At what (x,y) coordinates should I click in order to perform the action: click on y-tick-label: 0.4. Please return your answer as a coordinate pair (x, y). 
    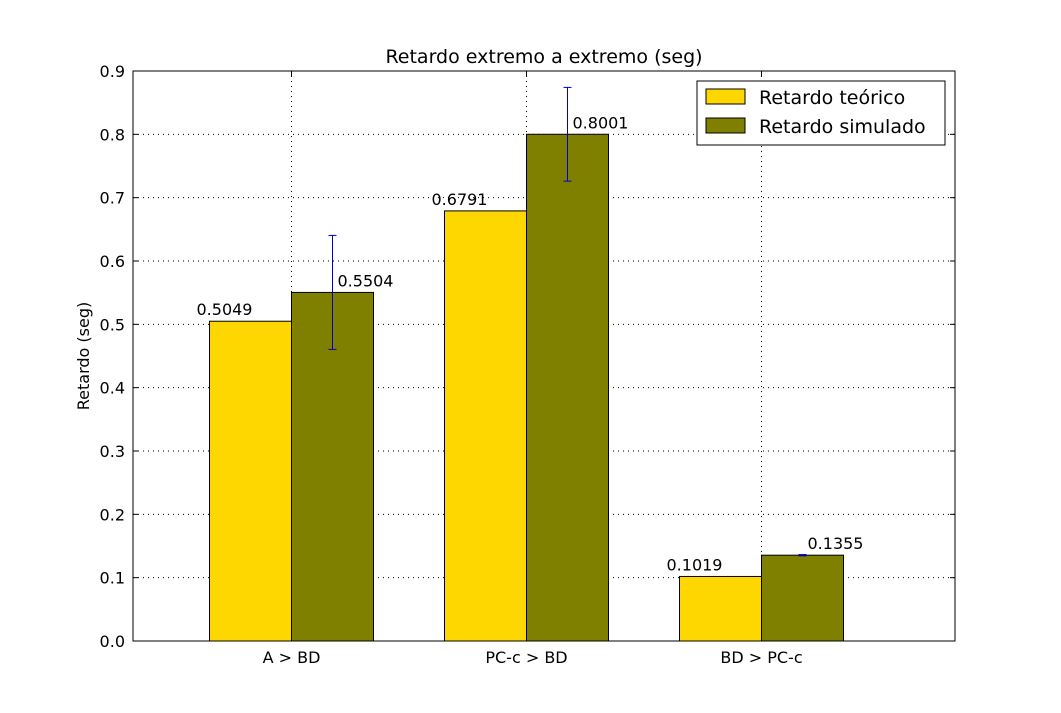
    Looking at the image, I should click on (112, 388).